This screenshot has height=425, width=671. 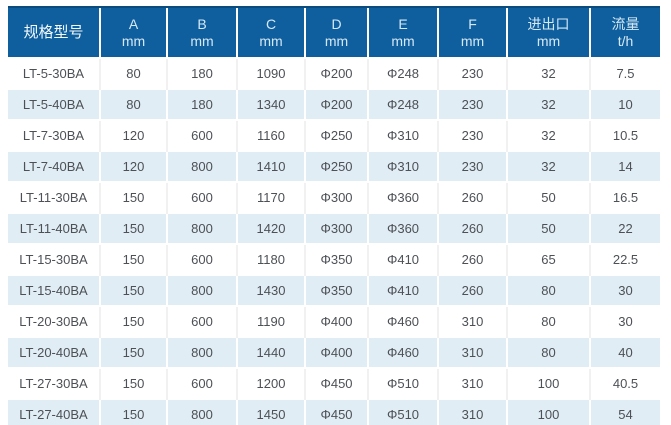 What do you see at coordinates (270, 166) in the screenshot?
I see `value-cell-c-mm: 1410` at bounding box center [270, 166].